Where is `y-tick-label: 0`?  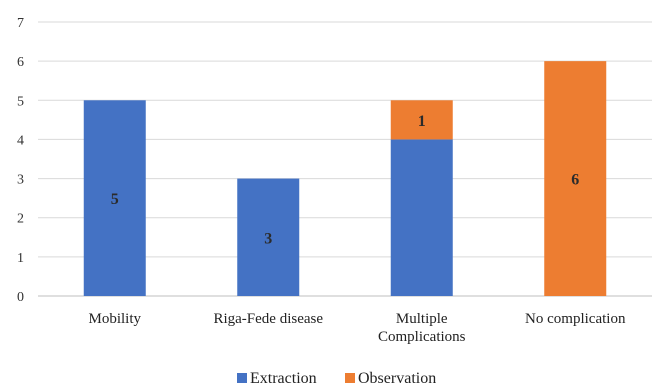 y-tick-label: 0 is located at coordinates (20, 297).